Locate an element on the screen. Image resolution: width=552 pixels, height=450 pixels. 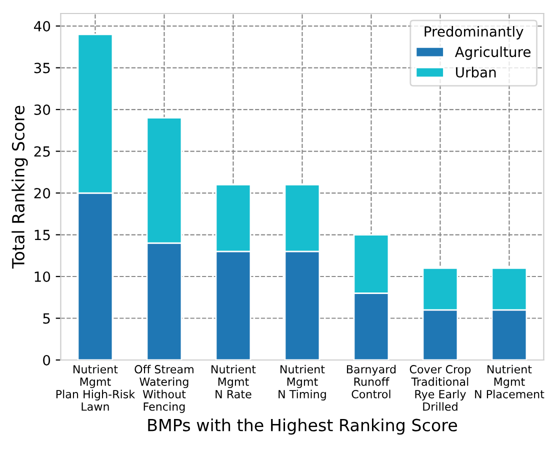
y-tick-label: 30 is located at coordinates (42, 109).